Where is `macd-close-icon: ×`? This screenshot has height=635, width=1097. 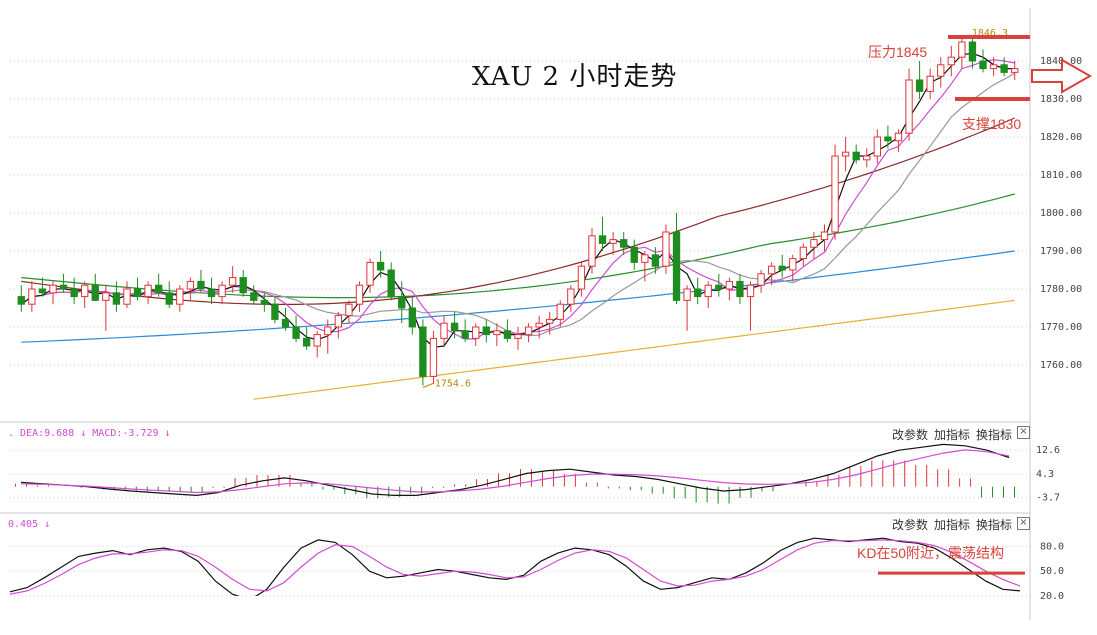
macd-close-icon: × is located at coordinates (1023, 432).